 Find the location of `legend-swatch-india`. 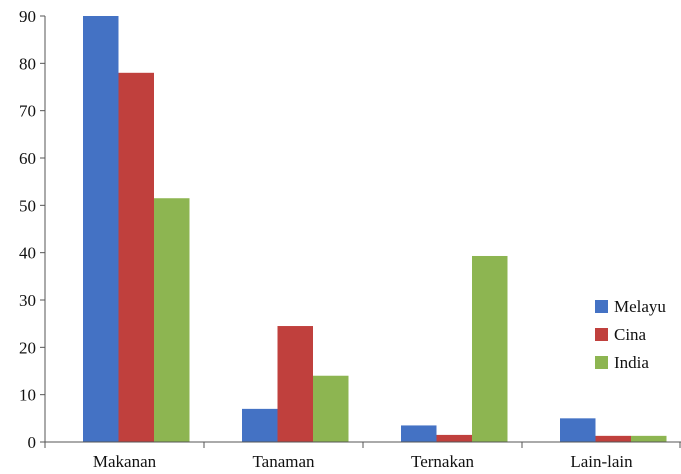

legend-swatch-india is located at coordinates (601, 362).